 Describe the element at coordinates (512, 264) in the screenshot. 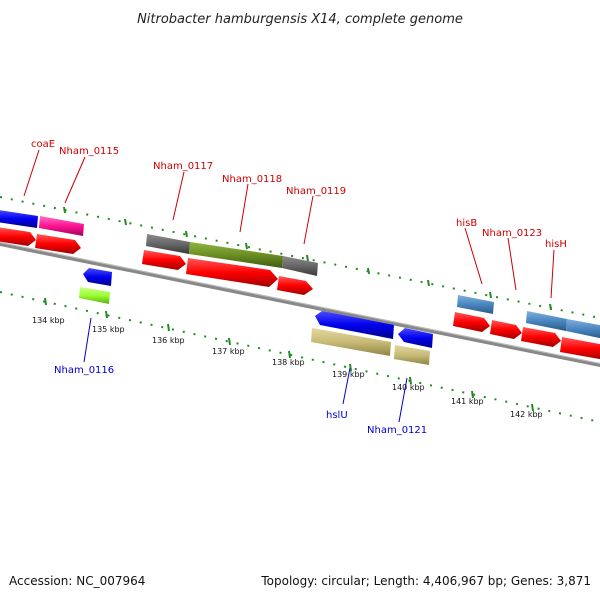

I see `leader-nham0123` at that location.